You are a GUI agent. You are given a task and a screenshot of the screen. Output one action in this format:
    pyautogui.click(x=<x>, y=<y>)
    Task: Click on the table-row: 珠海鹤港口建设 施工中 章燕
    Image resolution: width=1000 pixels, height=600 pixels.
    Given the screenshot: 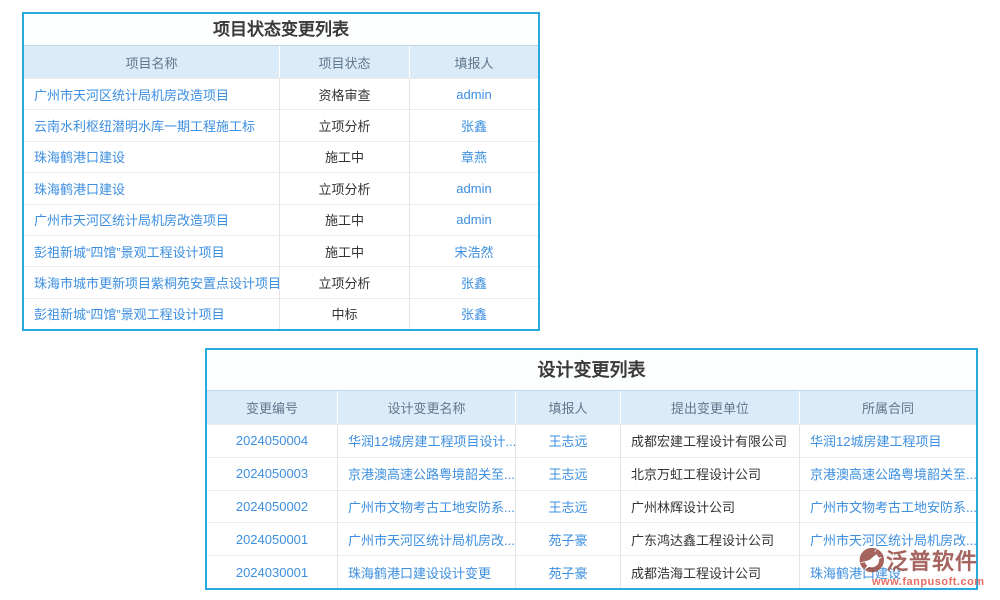 What is the action you would take?
    pyautogui.click(x=281, y=156)
    